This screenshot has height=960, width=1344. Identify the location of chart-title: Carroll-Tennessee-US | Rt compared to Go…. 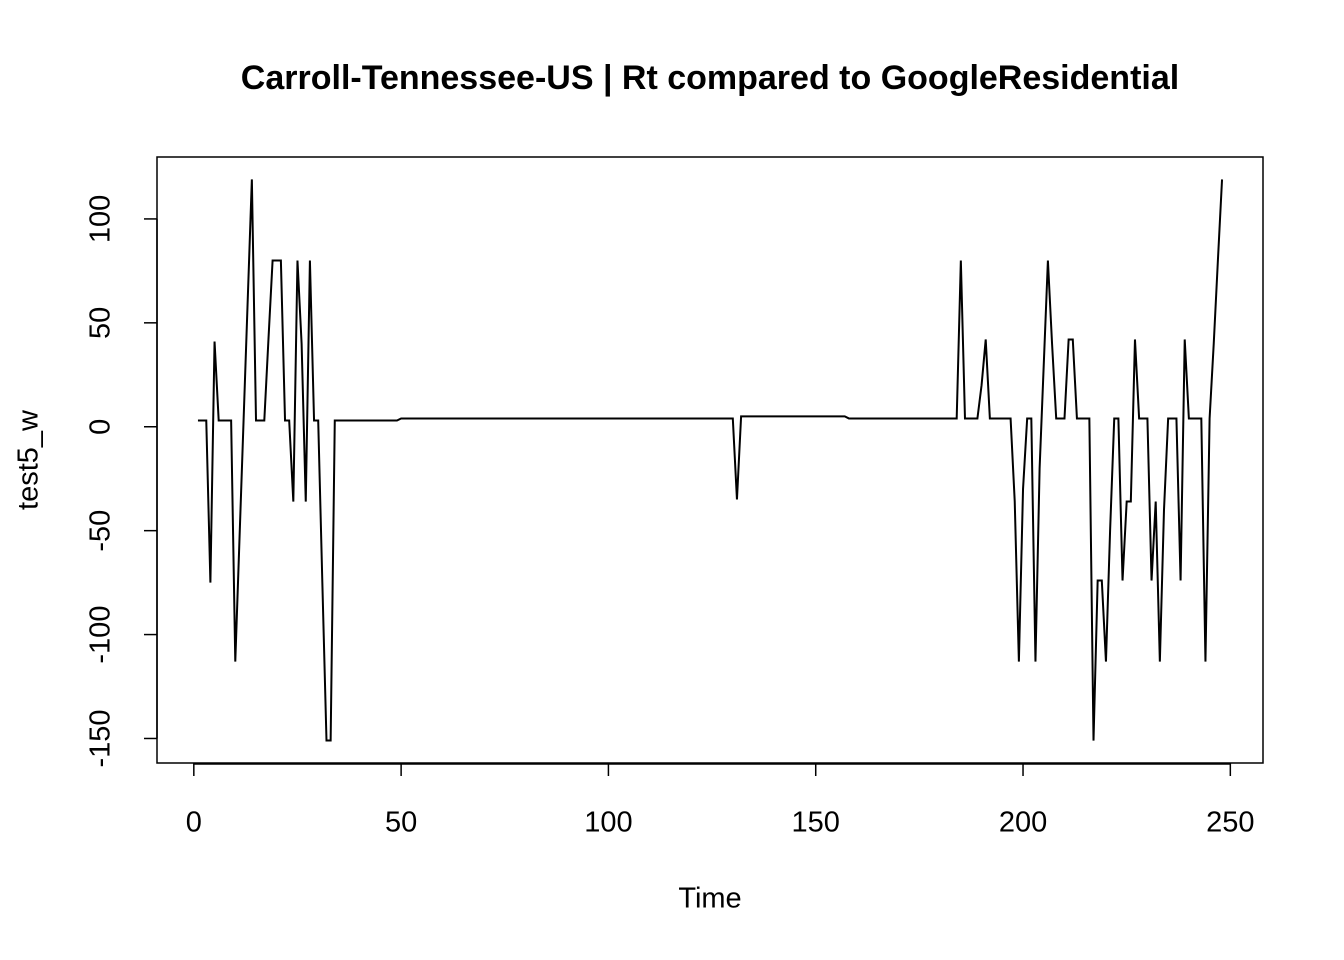
(710, 78).